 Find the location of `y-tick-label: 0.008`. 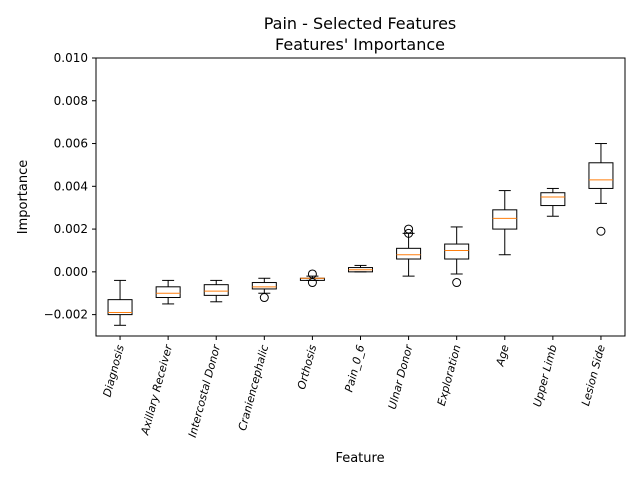

y-tick-label: 0.008 is located at coordinates (71, 101).